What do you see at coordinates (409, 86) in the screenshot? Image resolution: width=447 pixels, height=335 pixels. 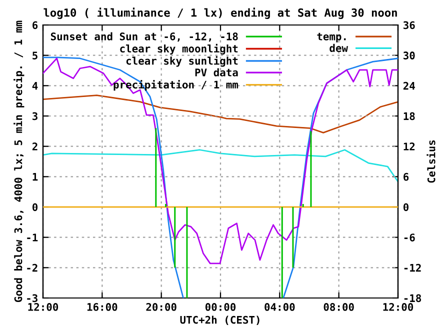 I see `y2-tick-label: 24` at bounding box center [409, 86].